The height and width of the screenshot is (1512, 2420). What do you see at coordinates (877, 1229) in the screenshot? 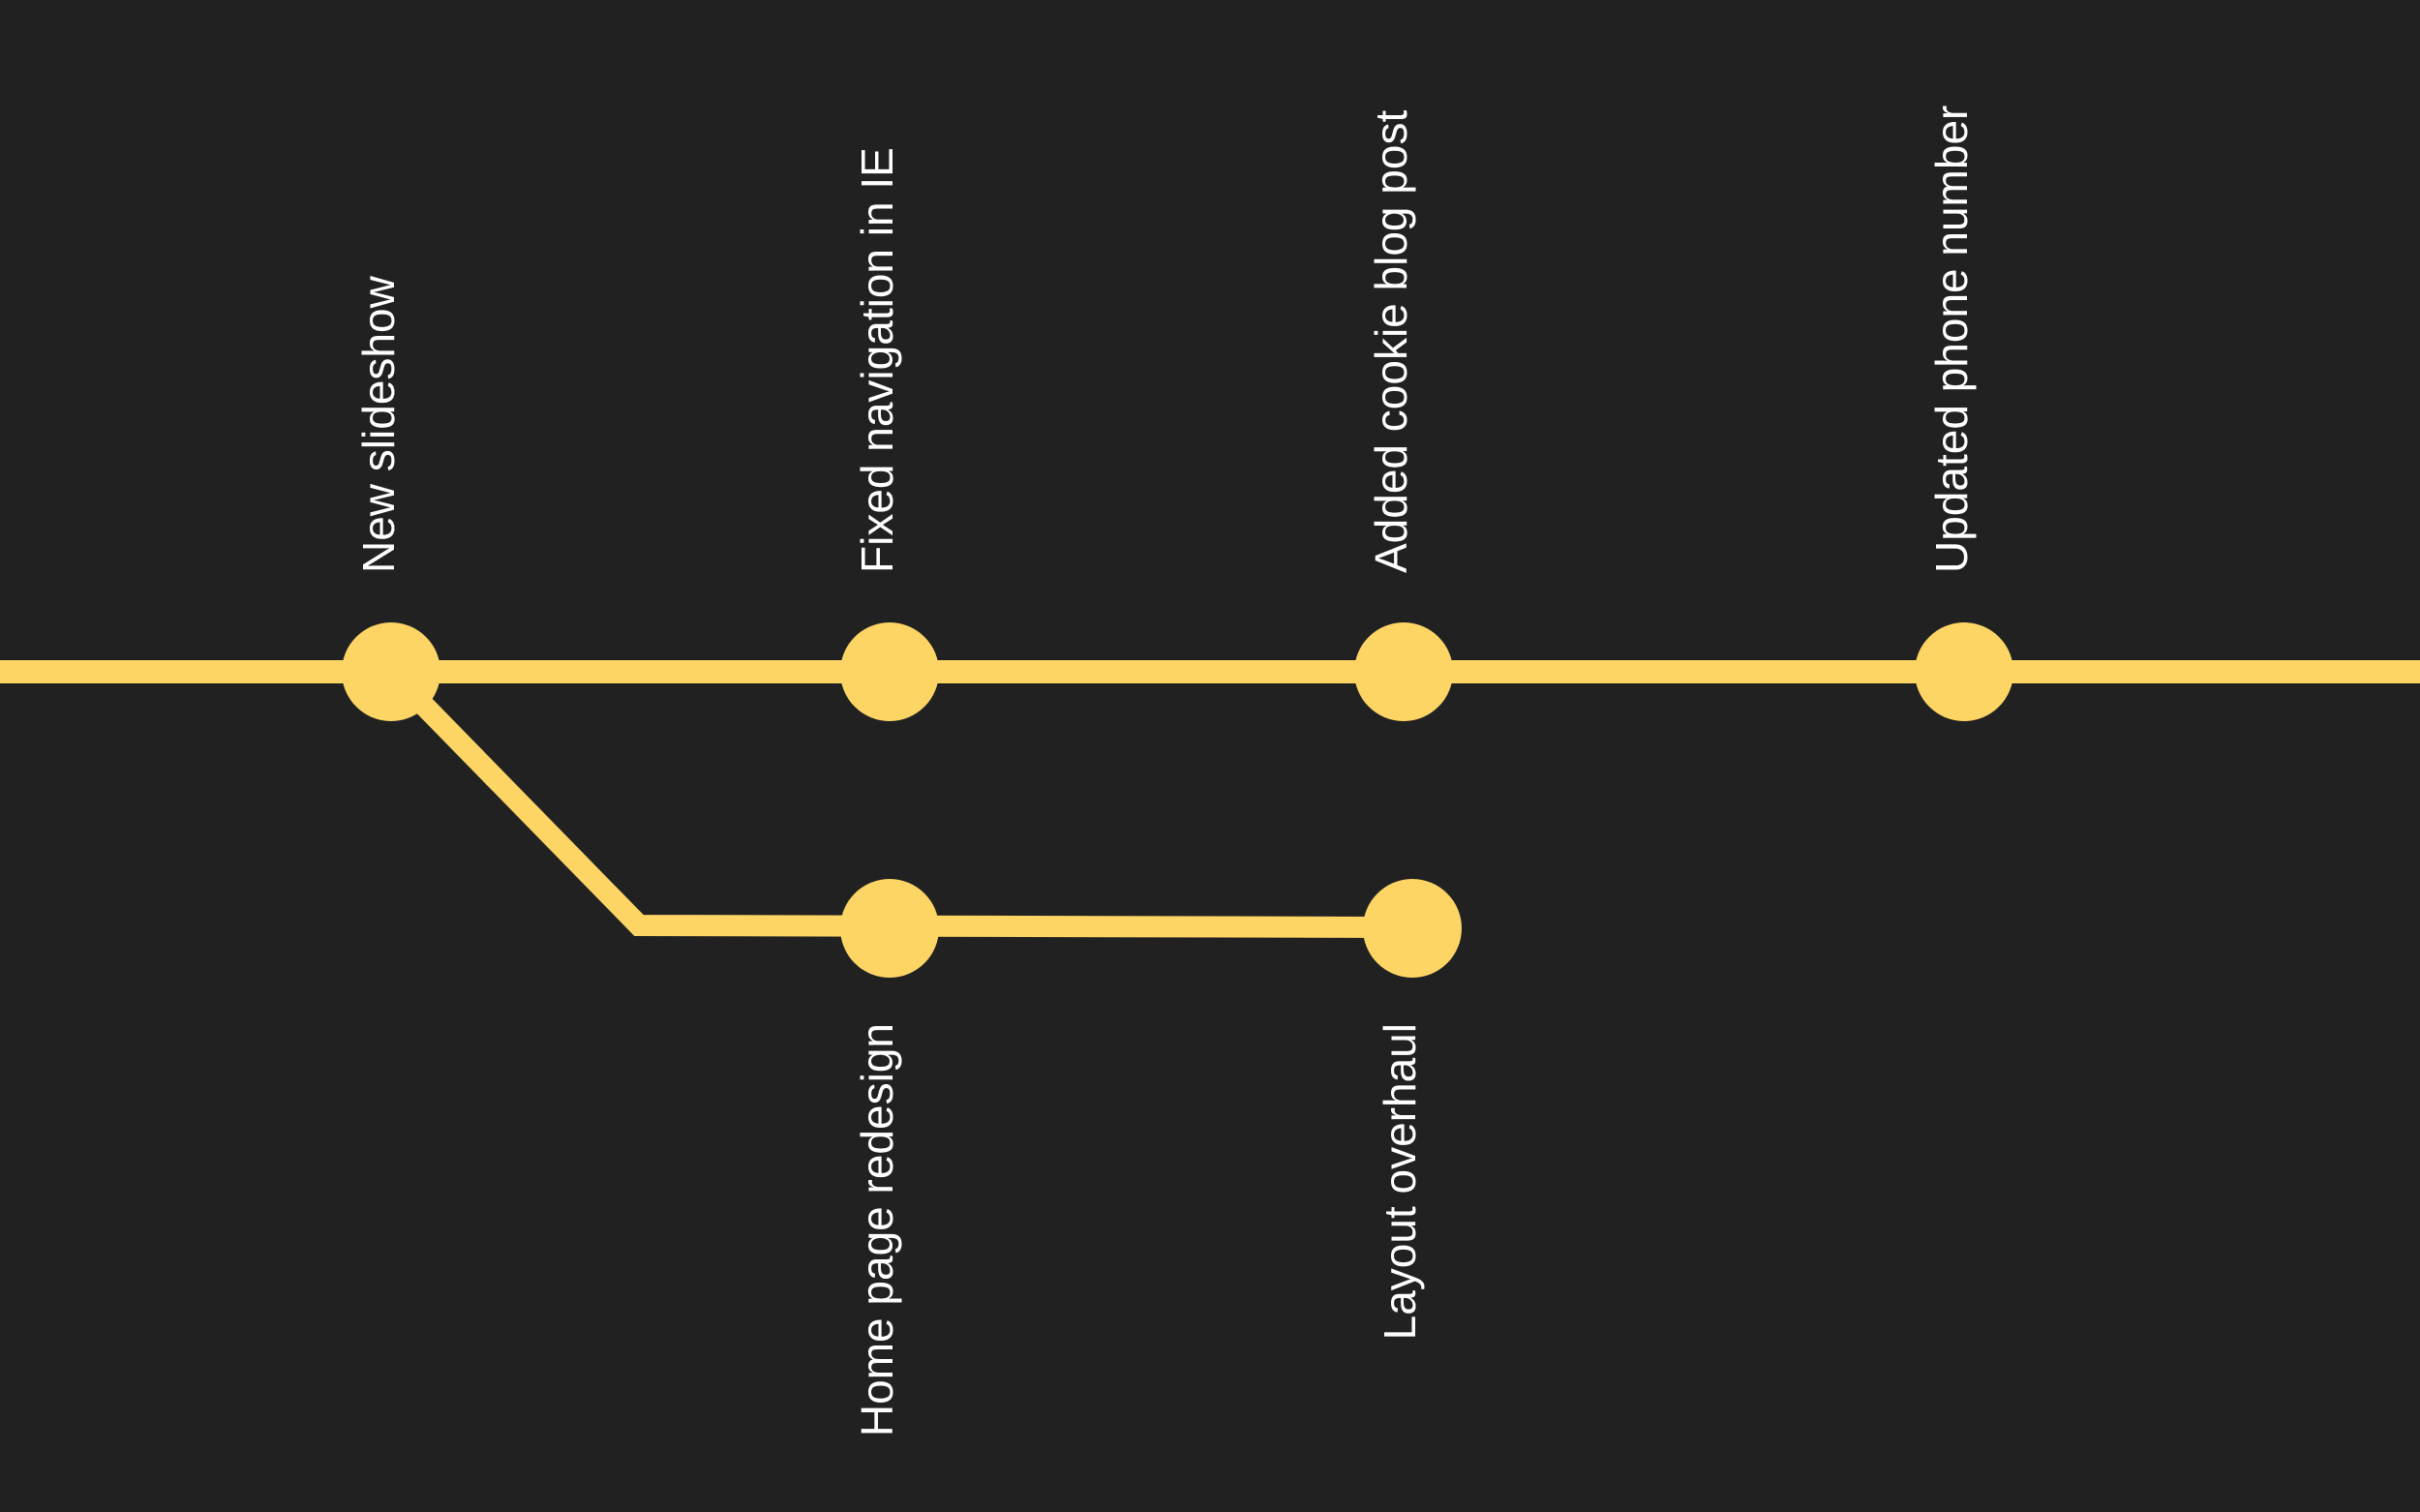
I see `commit-label: Home page redesign` at bounding box center [877, 1229].